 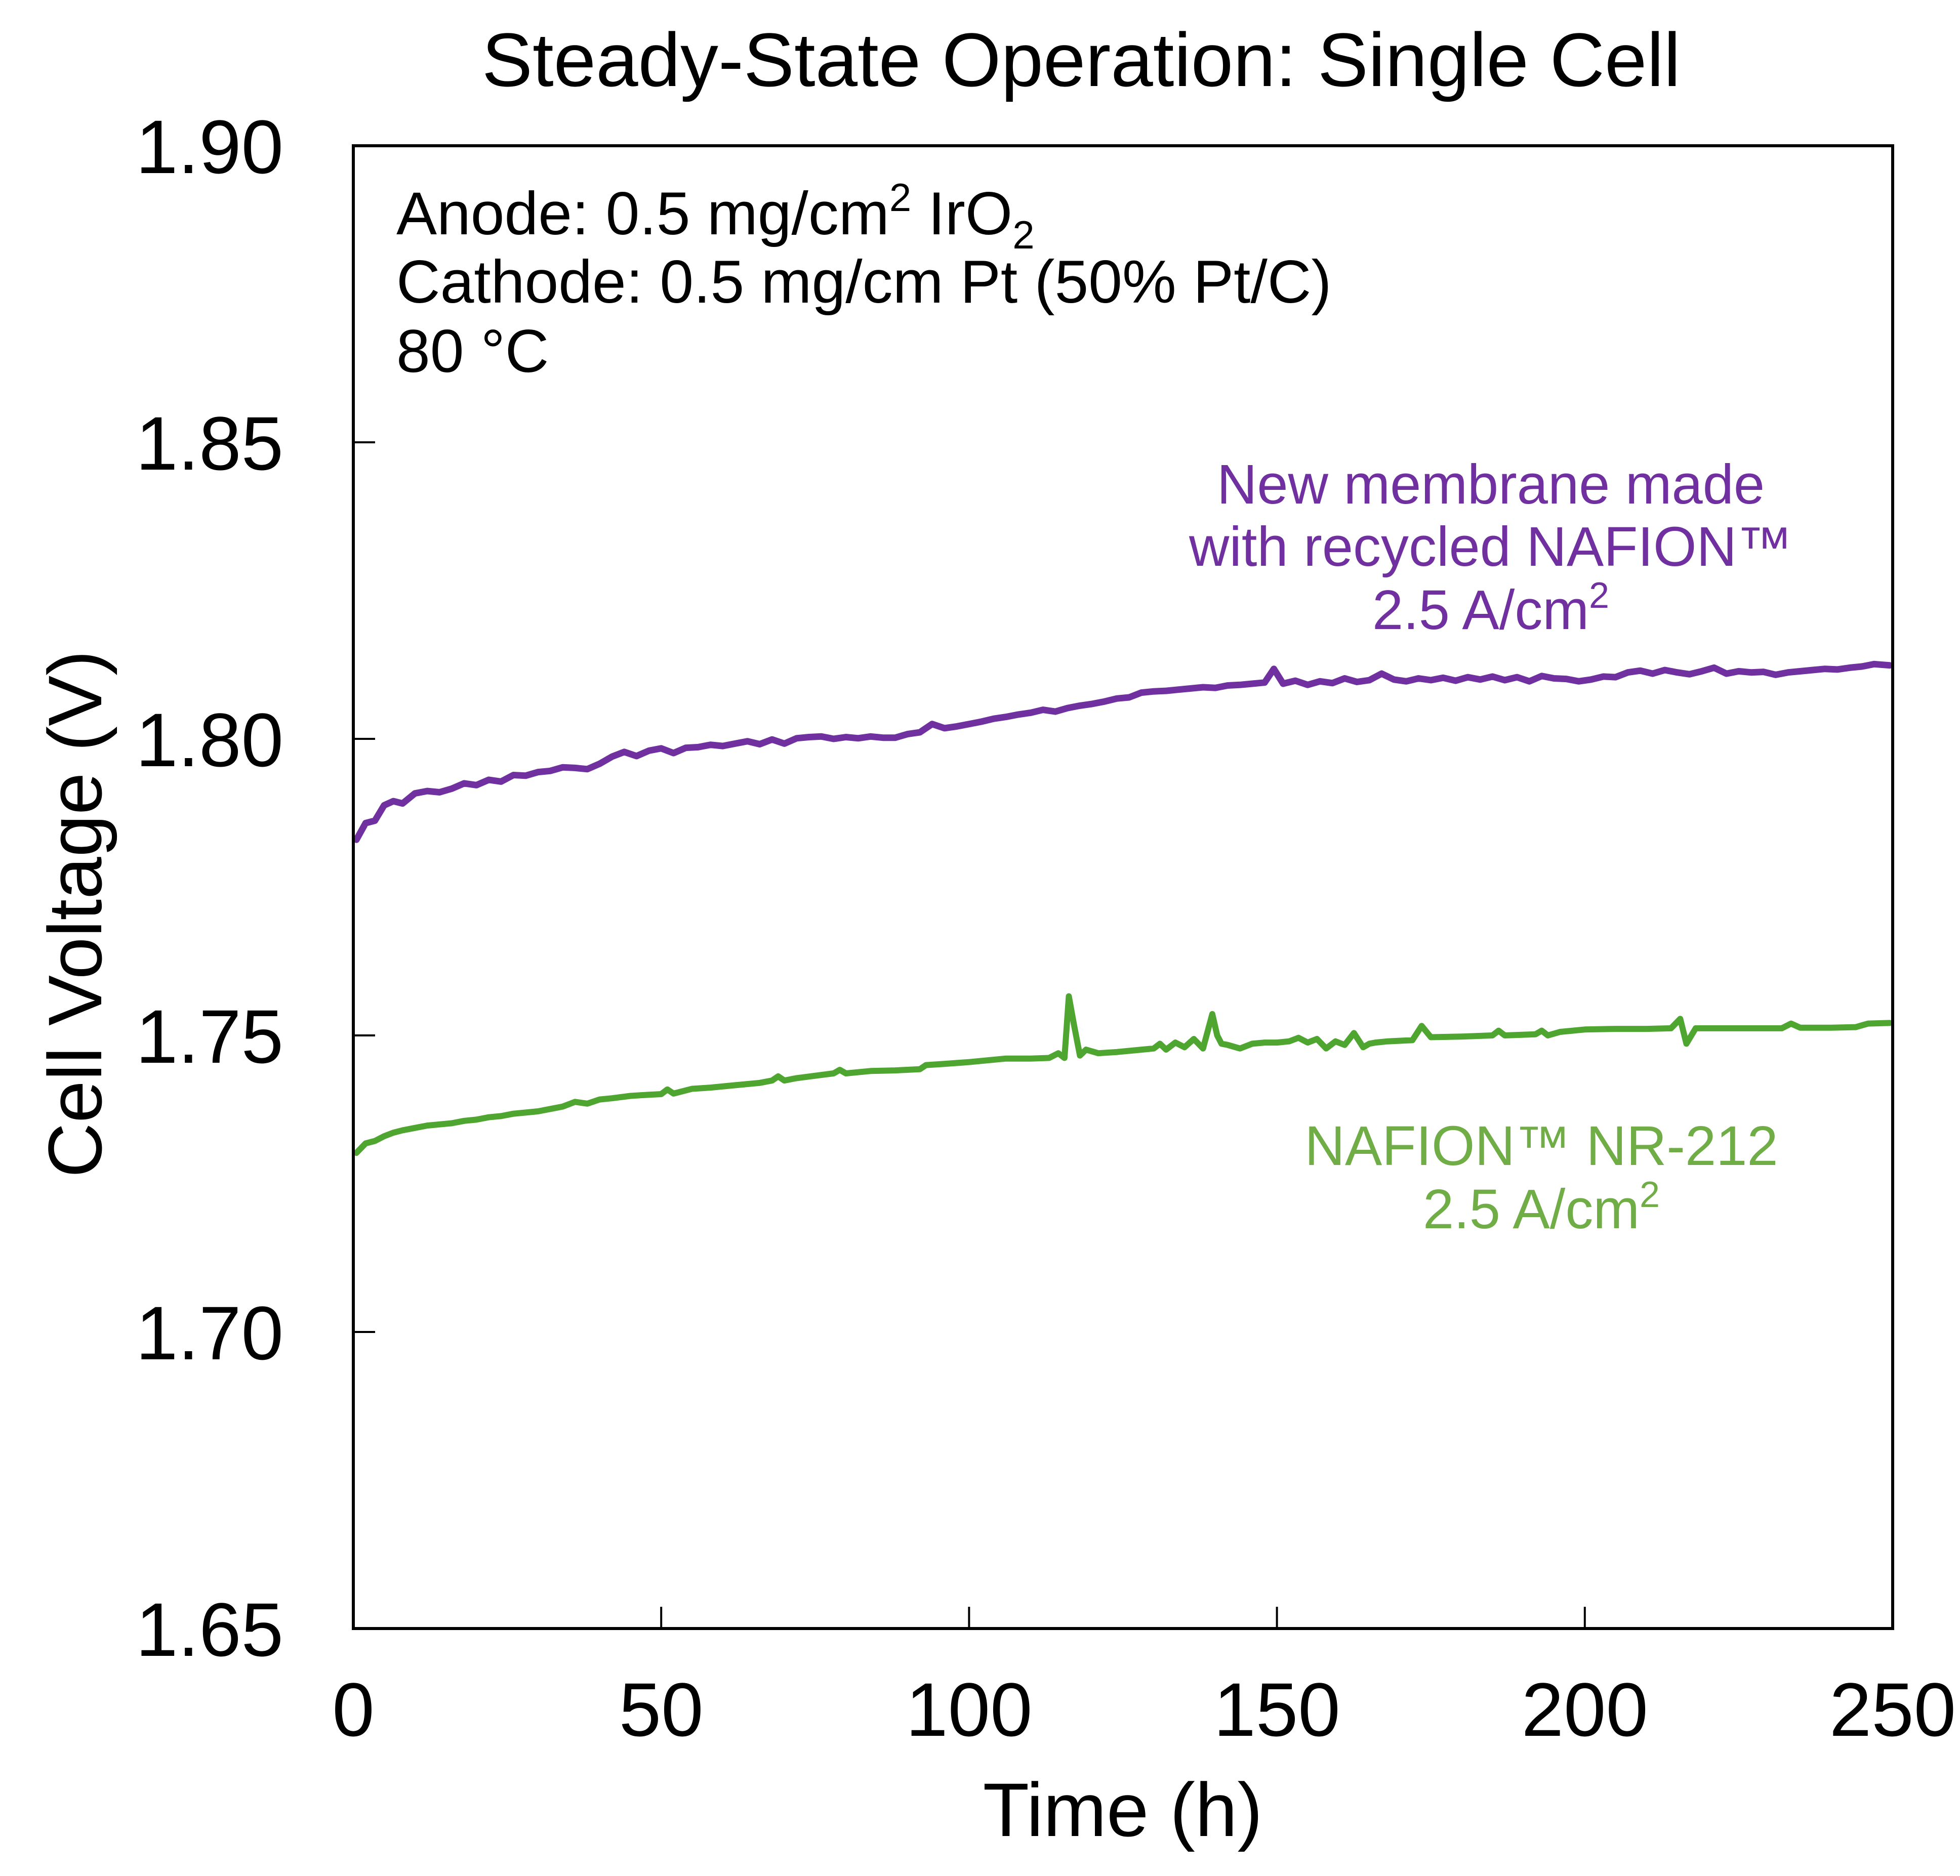 What do you see at coordinates (209, 147) in the screenshot?
I see `y-tick-label: 1.90` at bounding box center [209, 147].